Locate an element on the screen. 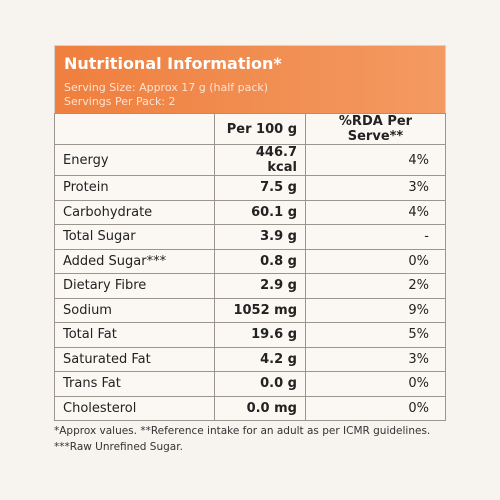  row: Cholesterol 0.0 mg 0% is located at coordinates (250, 408).